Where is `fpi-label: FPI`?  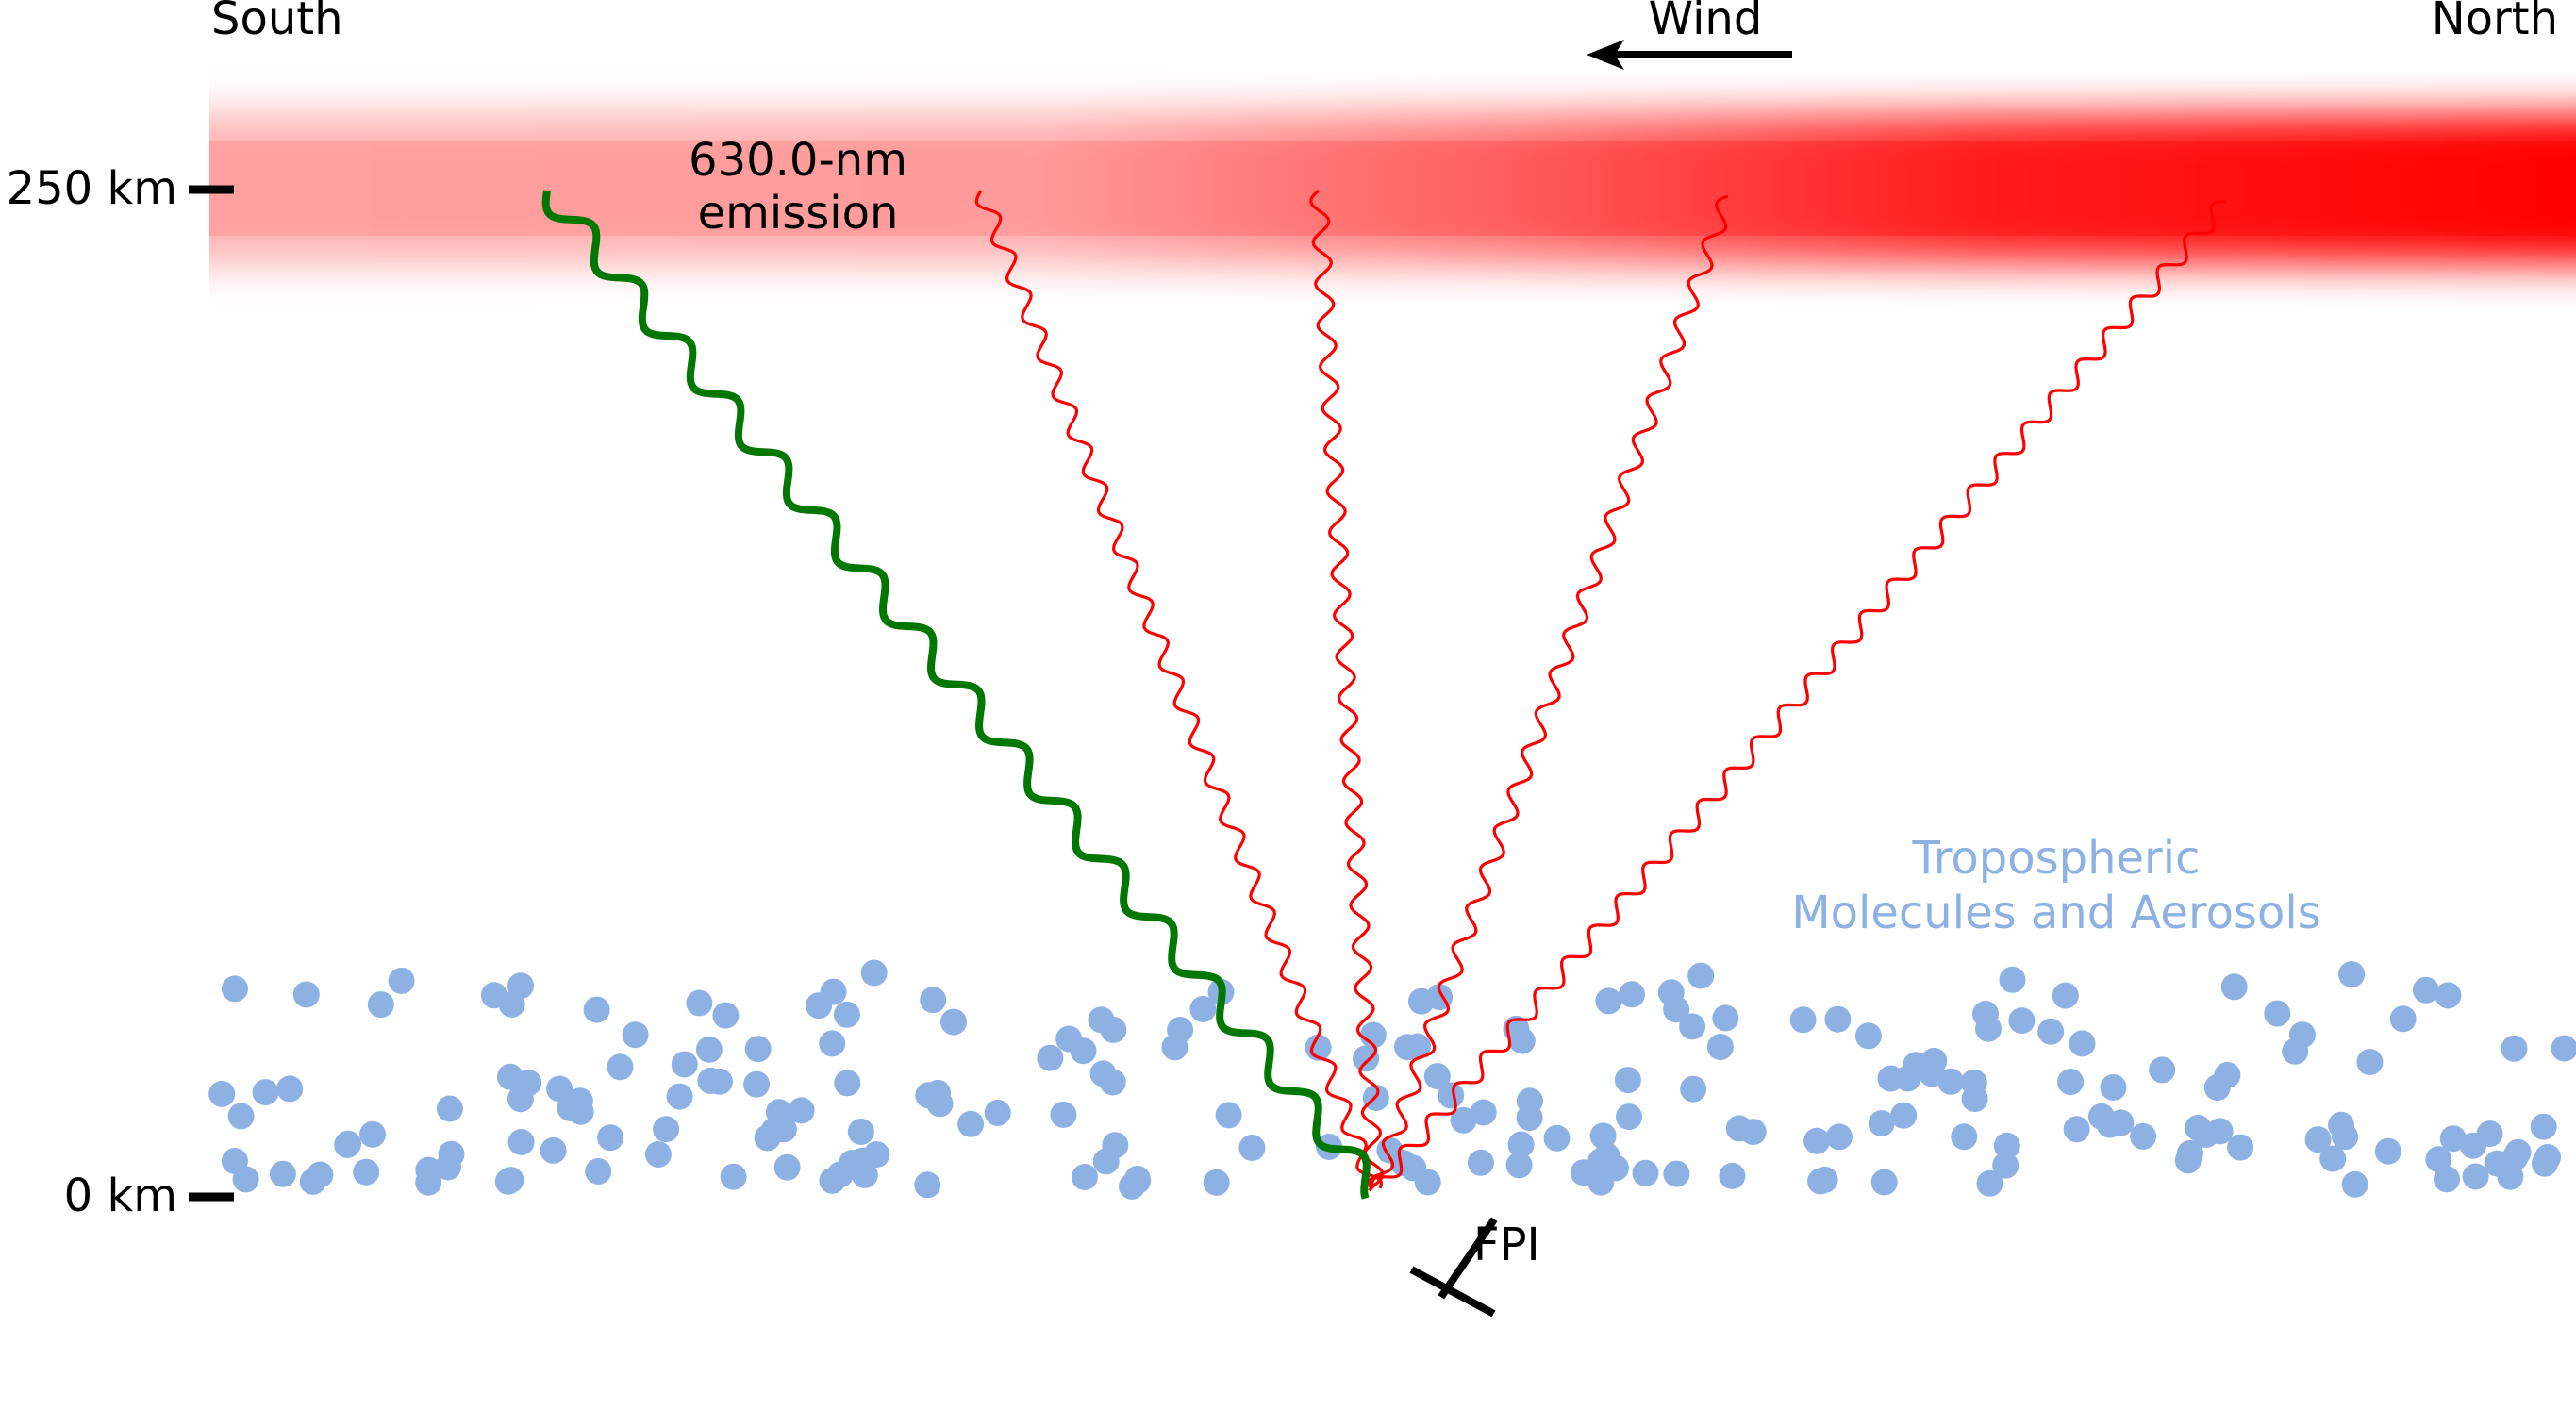
fpi-label: FPI is located at coordinates (1507, 1245).